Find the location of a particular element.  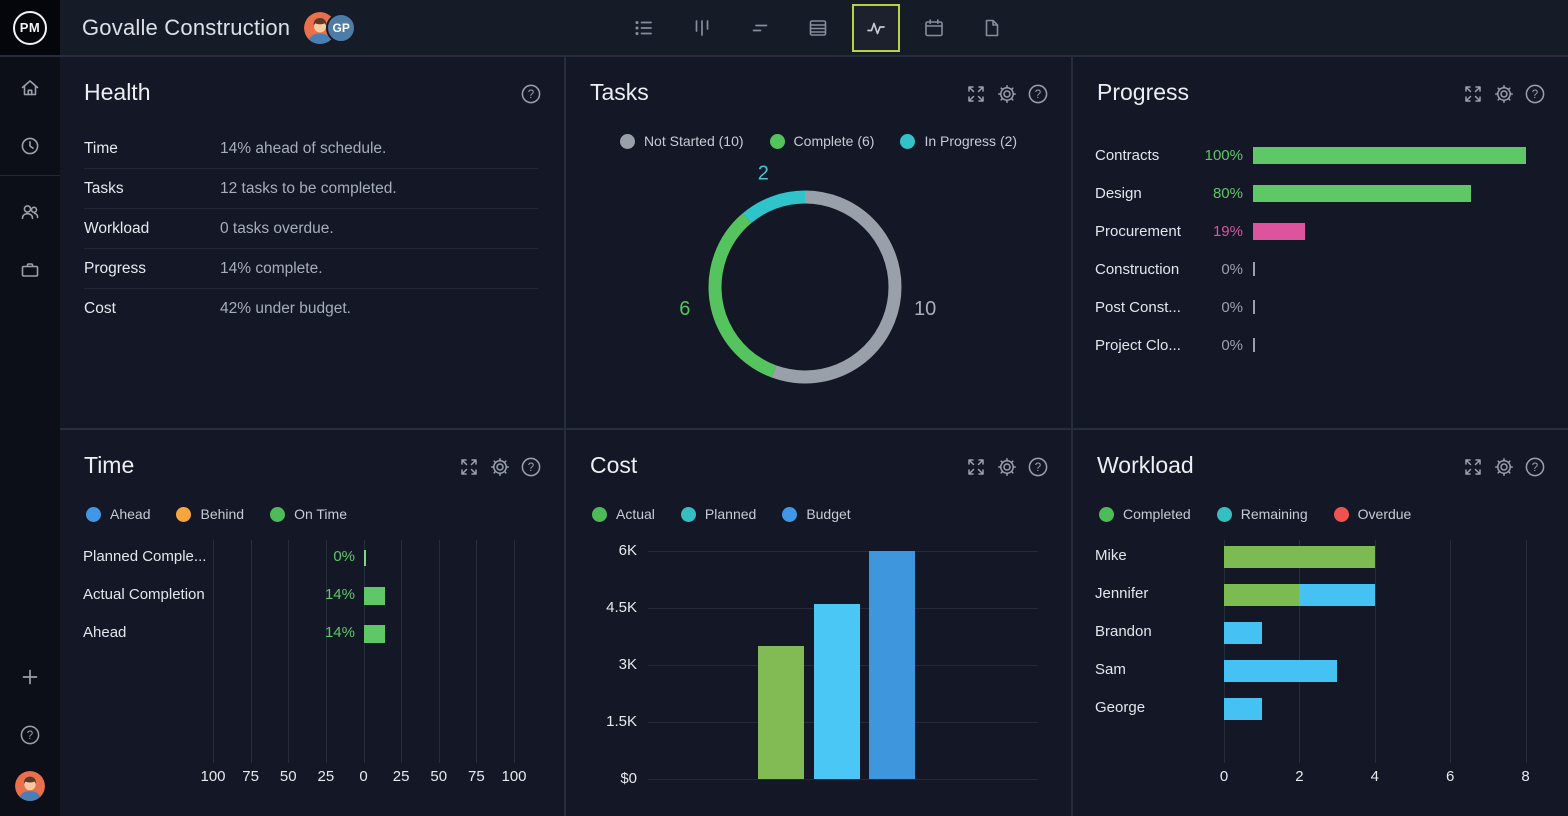

home-icon is located at coordinates (30, 88).